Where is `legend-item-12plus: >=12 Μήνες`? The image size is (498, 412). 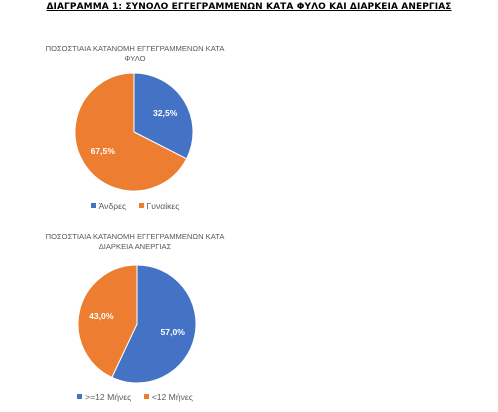 legend-item-12plus: >=12 Μήνες is located at coordinates (104, 397).